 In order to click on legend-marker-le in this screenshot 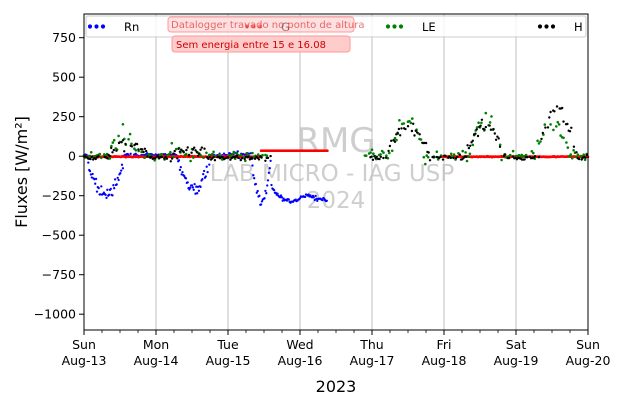, I will do `click(388, 26)`.